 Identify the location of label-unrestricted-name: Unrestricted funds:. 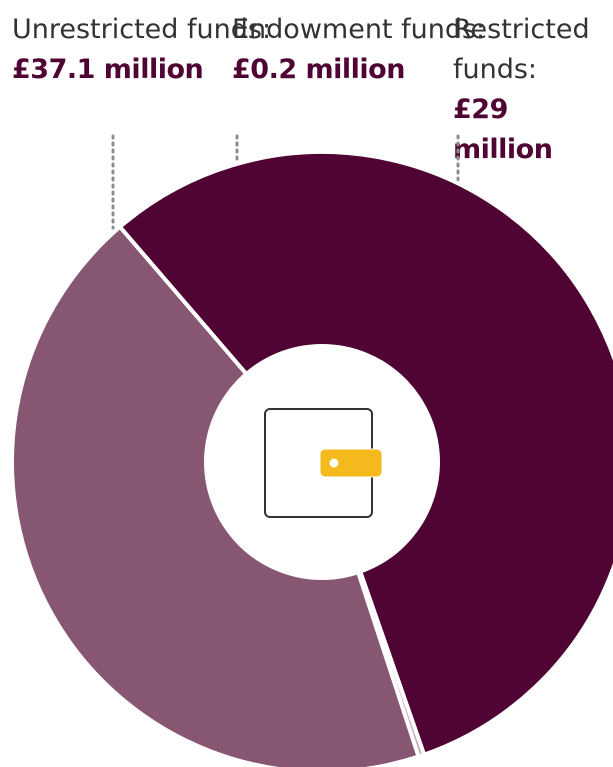
(142, 29).